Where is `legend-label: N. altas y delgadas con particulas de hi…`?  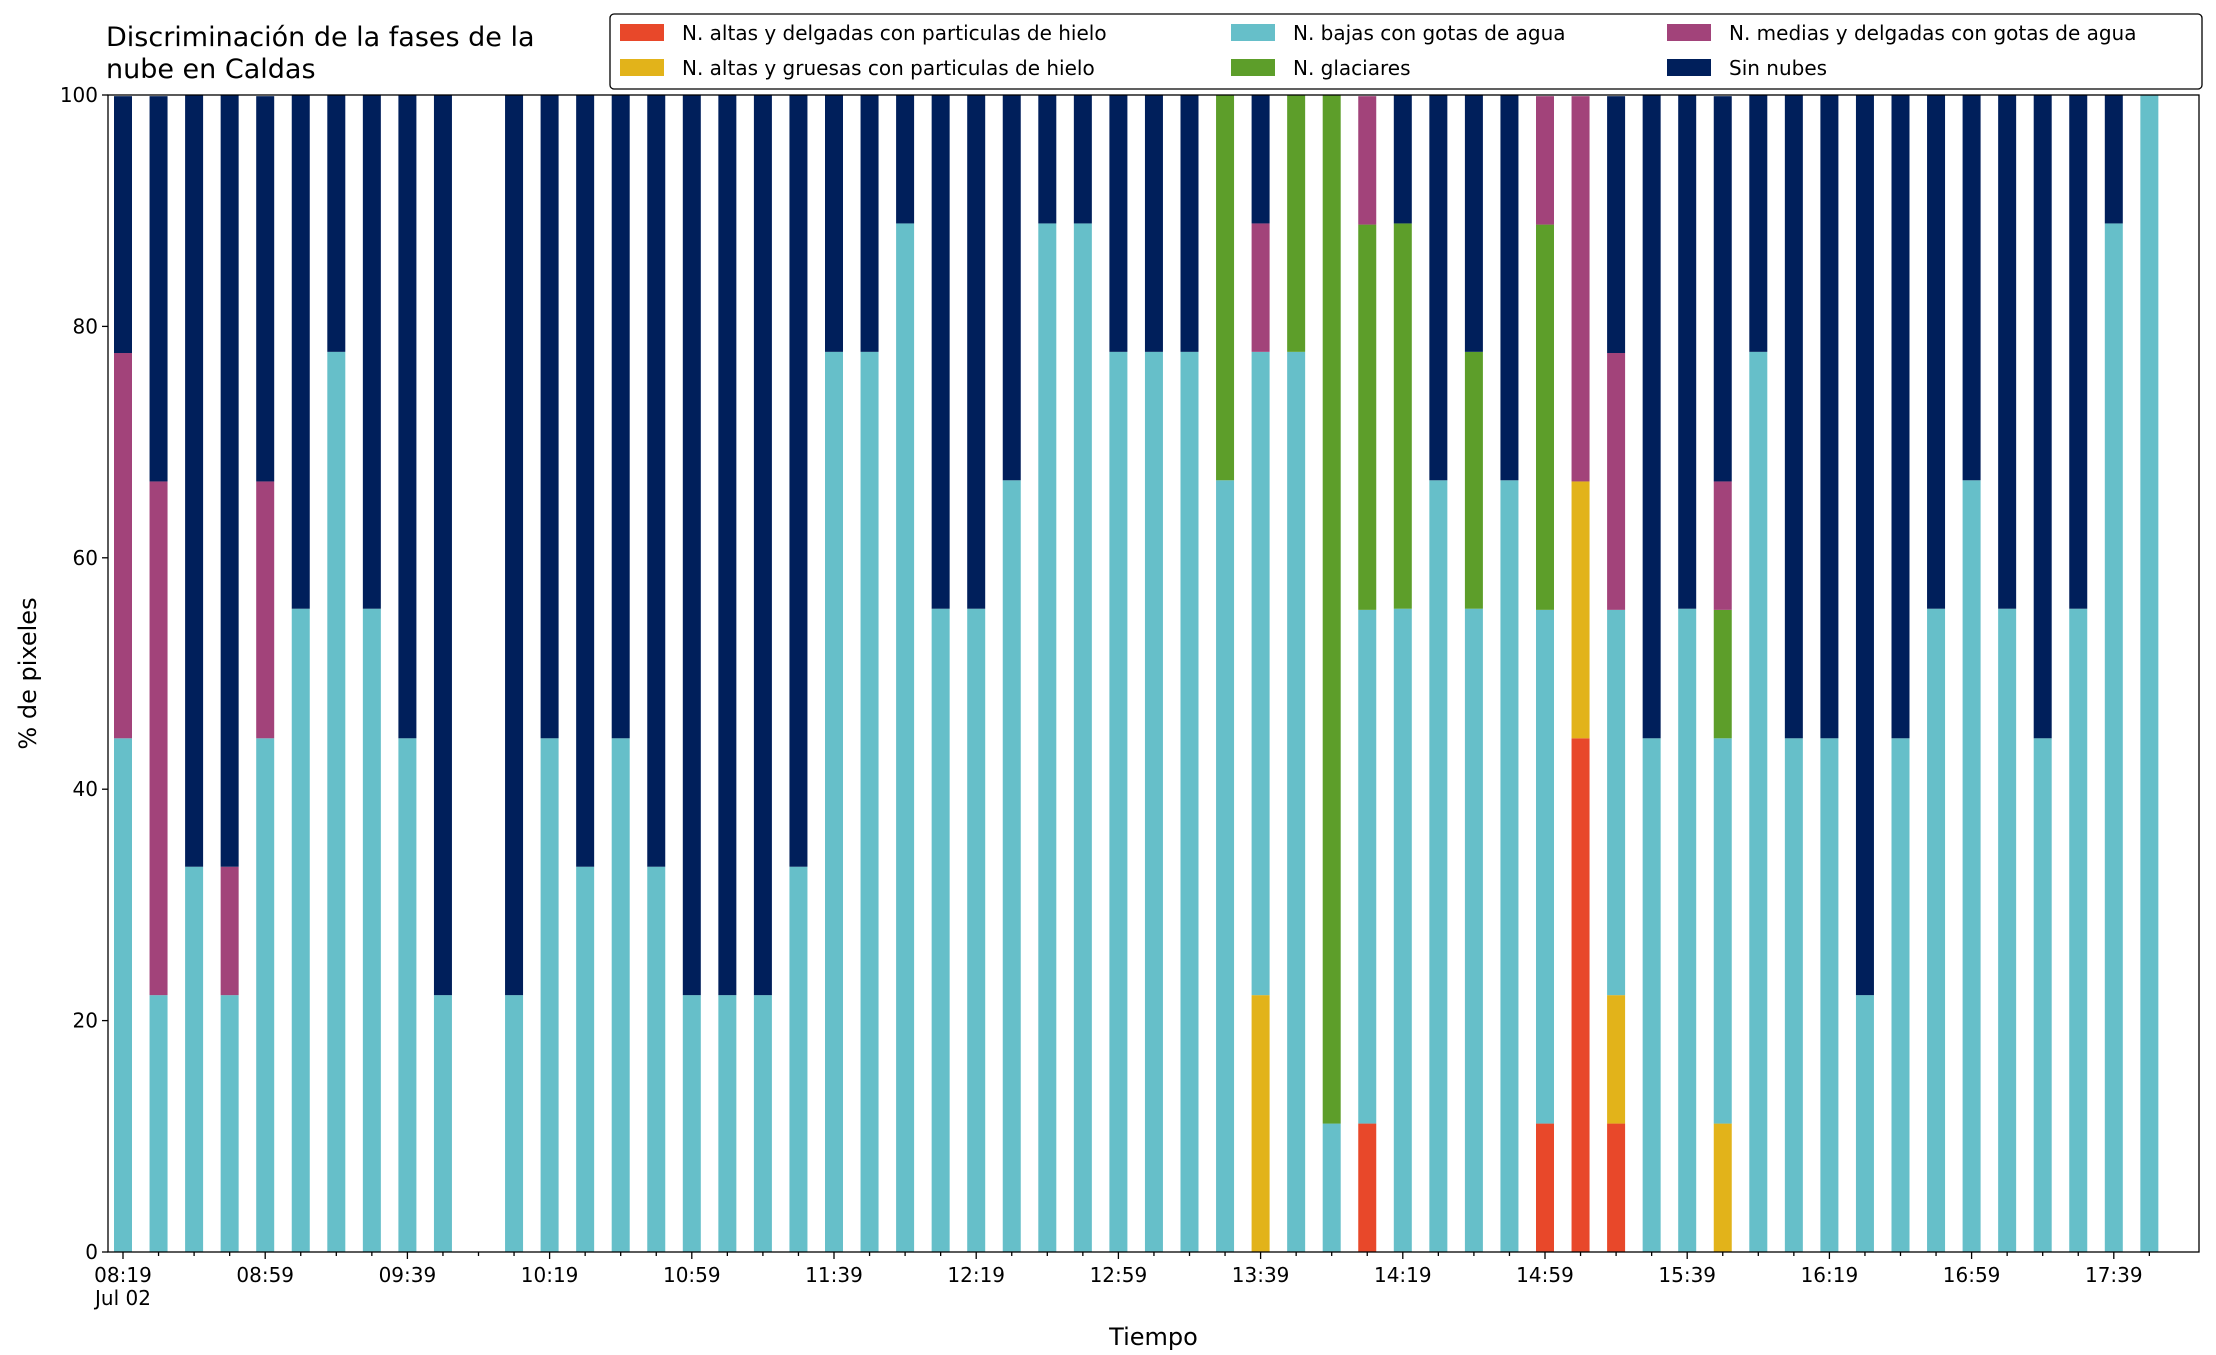 legend-label: N. altas y delgadas con particulas de hi… is located at coordinates (894, 33).